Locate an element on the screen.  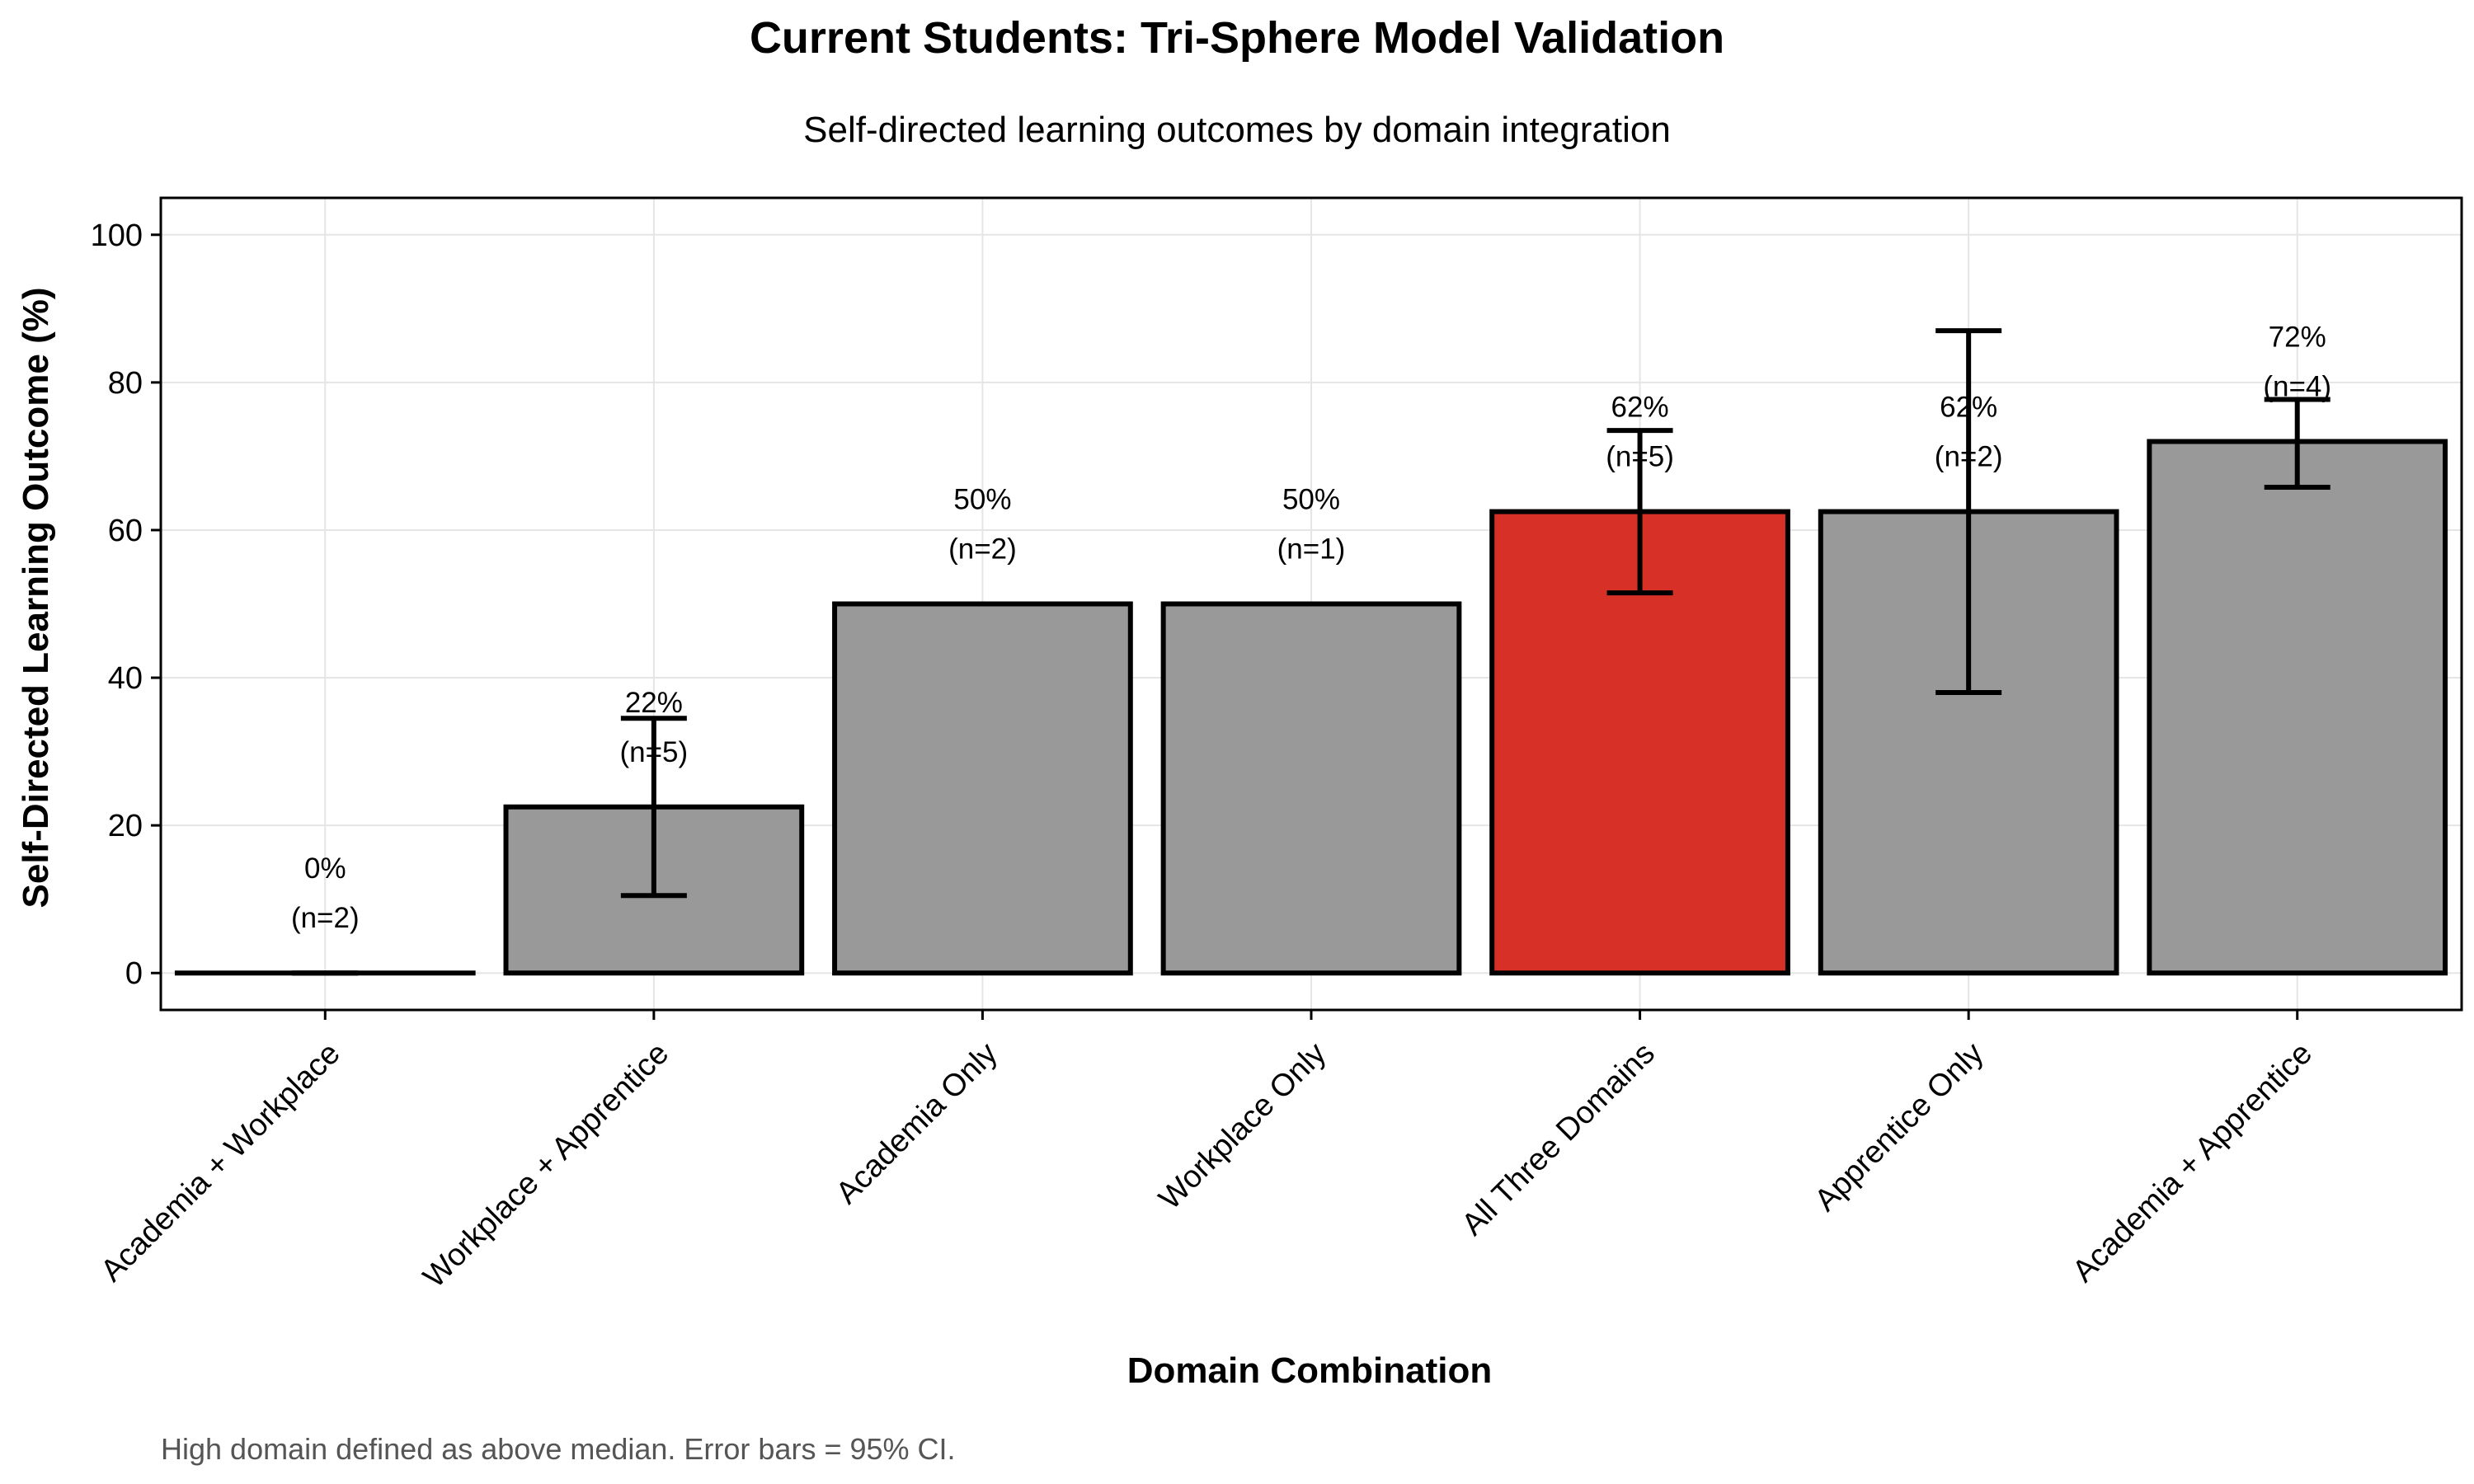
x-tick-label: Workplace + Apprentice is located at coordinates (545, 1165).